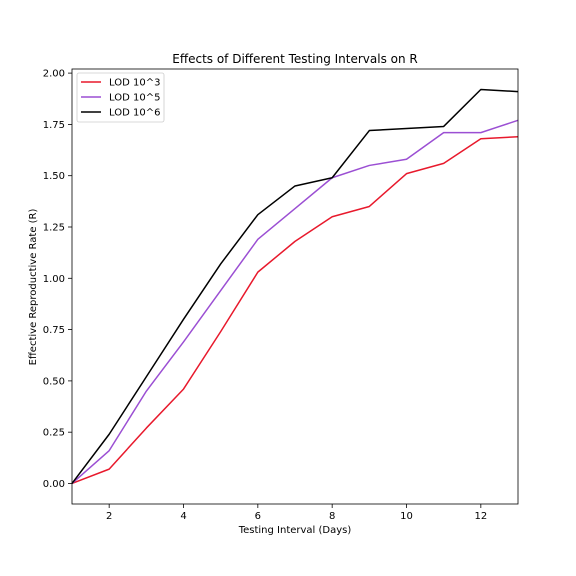 This screenshot has width=576, height=576. Describe the element at coordinates (54, 381) in the screenshot. I see `y-tick-label: 0.50` at that location.